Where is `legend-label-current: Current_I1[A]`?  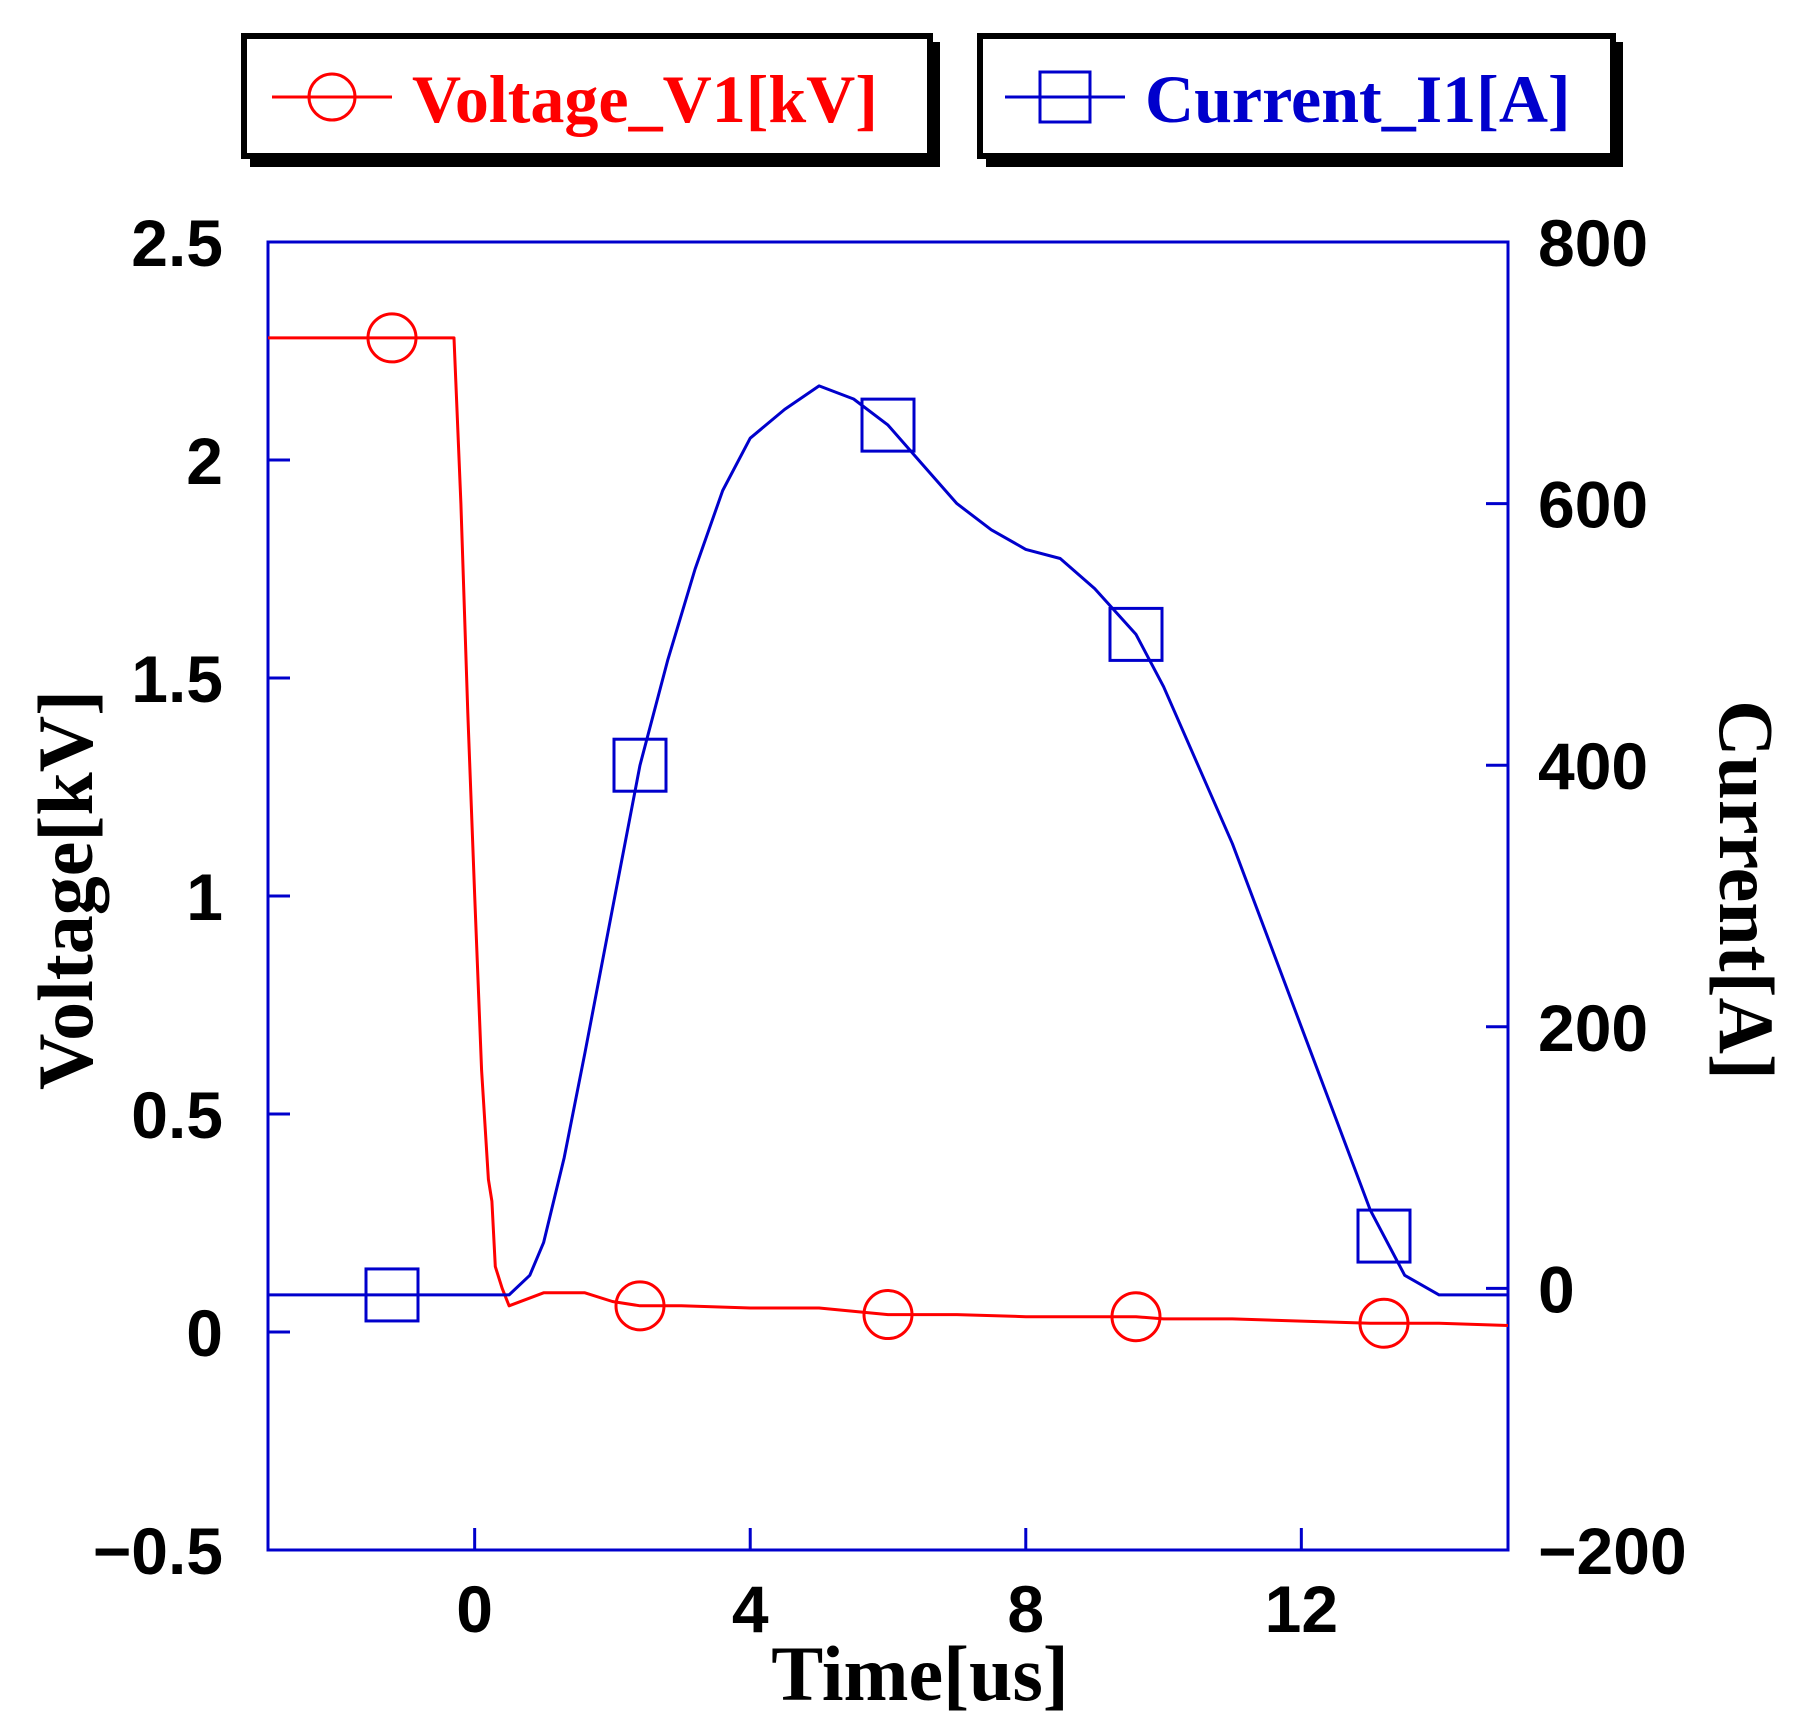 legend-label-current: Current_I1[A] is located at coordinates (1358, 99).